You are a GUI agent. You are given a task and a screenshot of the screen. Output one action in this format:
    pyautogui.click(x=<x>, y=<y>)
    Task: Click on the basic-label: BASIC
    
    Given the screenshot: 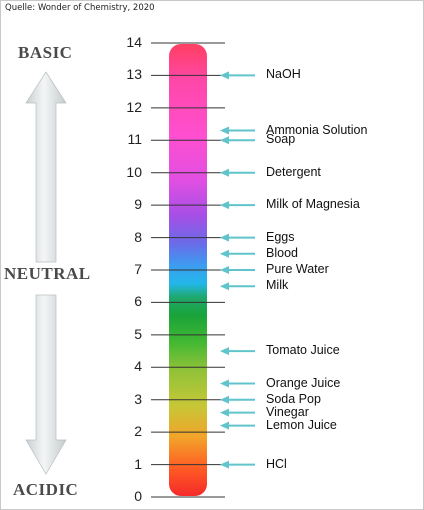 What is the action you would take?
    pyautogui.click(x=45, y=52)
    